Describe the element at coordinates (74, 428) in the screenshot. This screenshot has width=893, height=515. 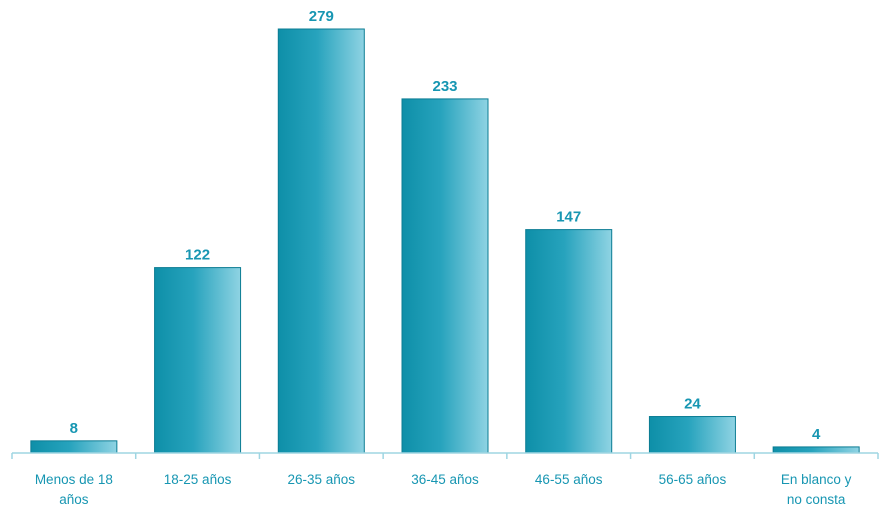
I see `data-label-0: 8` at that location.